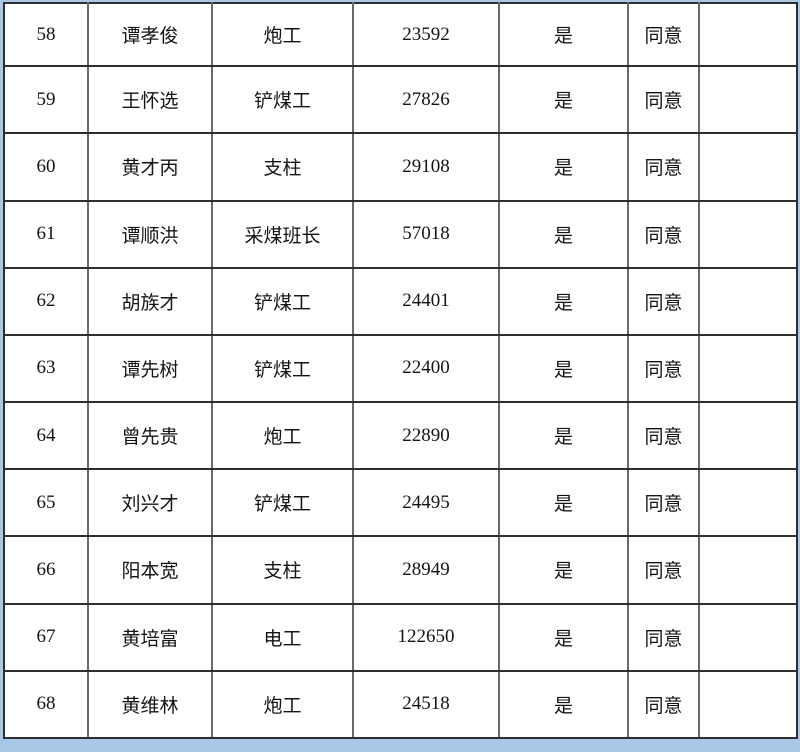 This screenshot has width=800, height=752. Describe the element at coordinates (426, 704) in the screenshot. I see `cell-code: 24518` at that location.